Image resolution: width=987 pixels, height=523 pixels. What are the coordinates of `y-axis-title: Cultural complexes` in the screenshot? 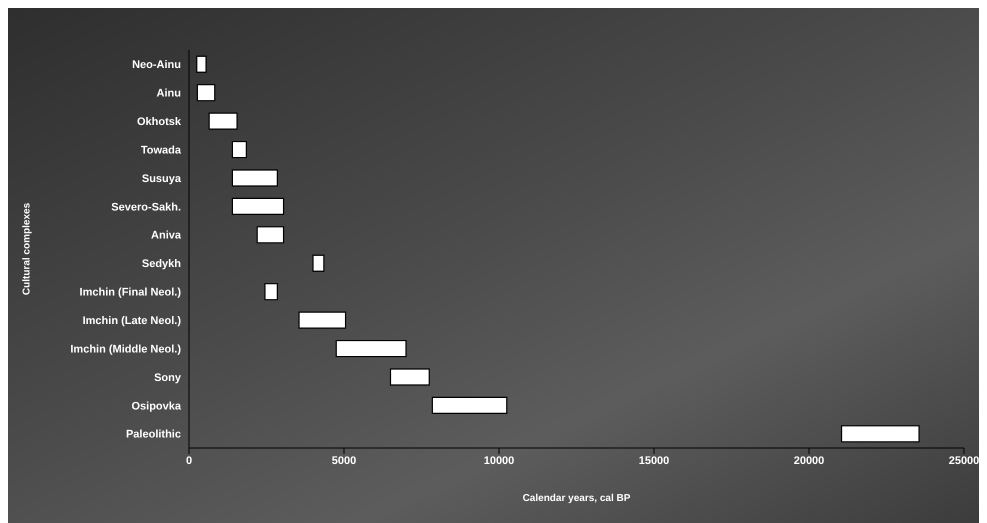 It's located at (27, 249).